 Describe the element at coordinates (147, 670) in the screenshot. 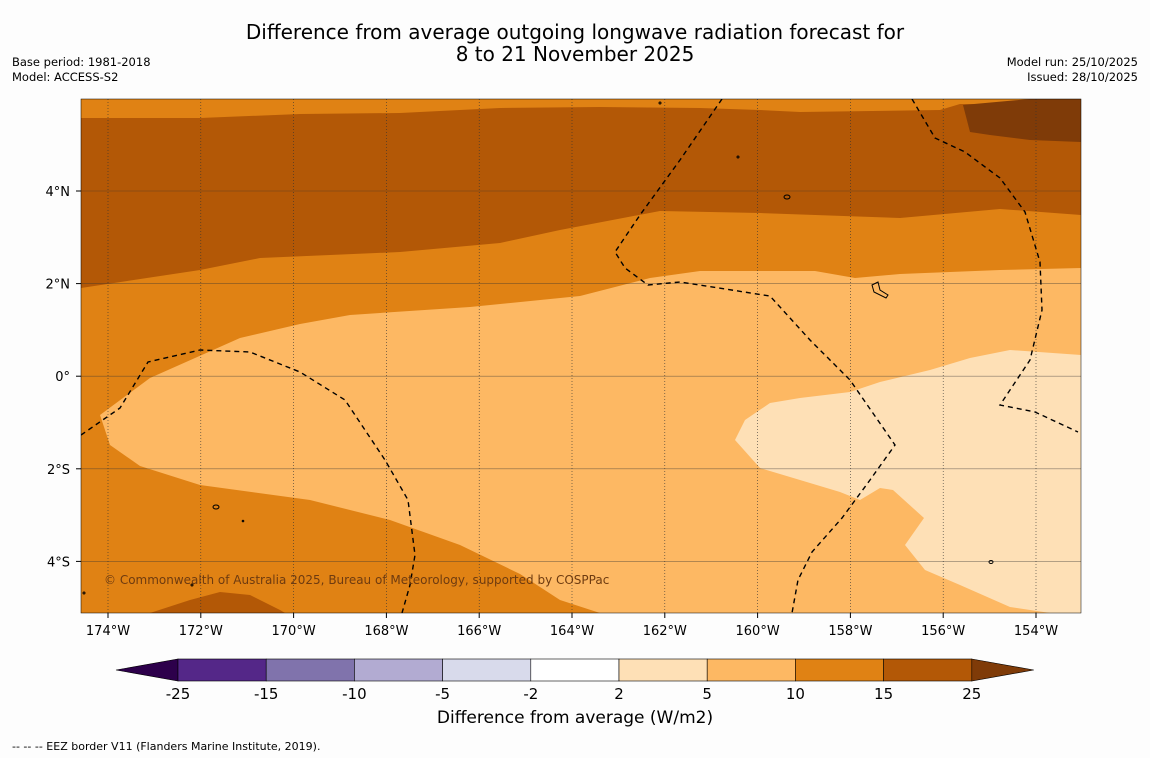

I see `colorbar-under-arrow` at that location.